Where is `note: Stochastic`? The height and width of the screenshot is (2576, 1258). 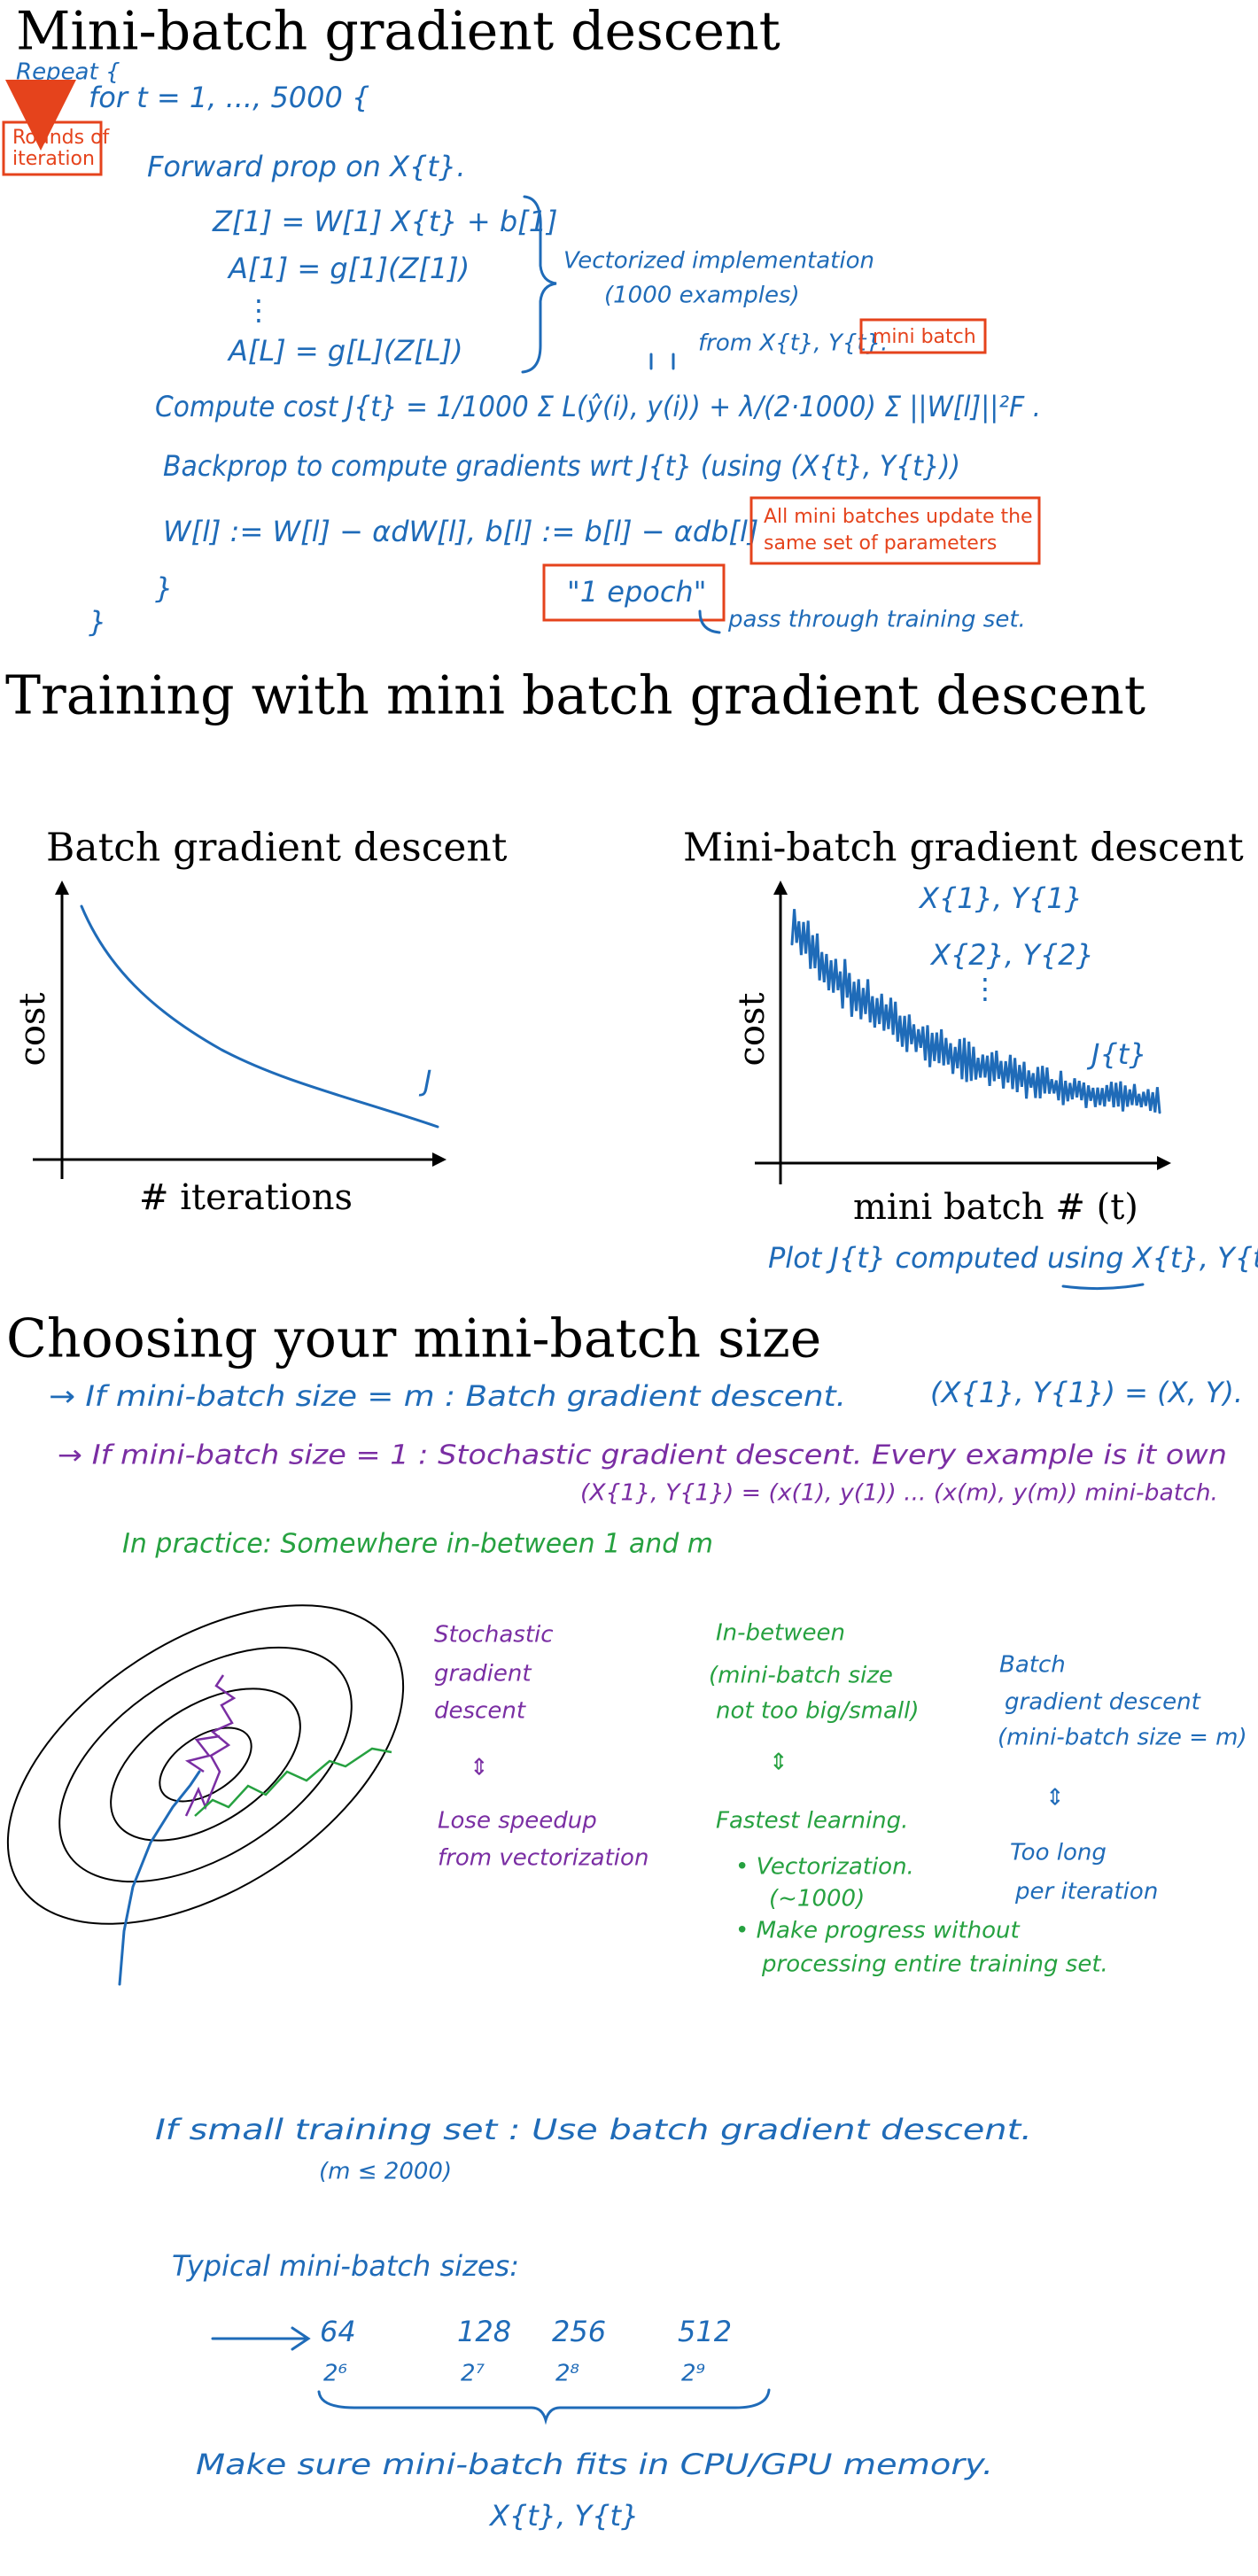
note: Stochastic is located at coordinates (494, 1635).